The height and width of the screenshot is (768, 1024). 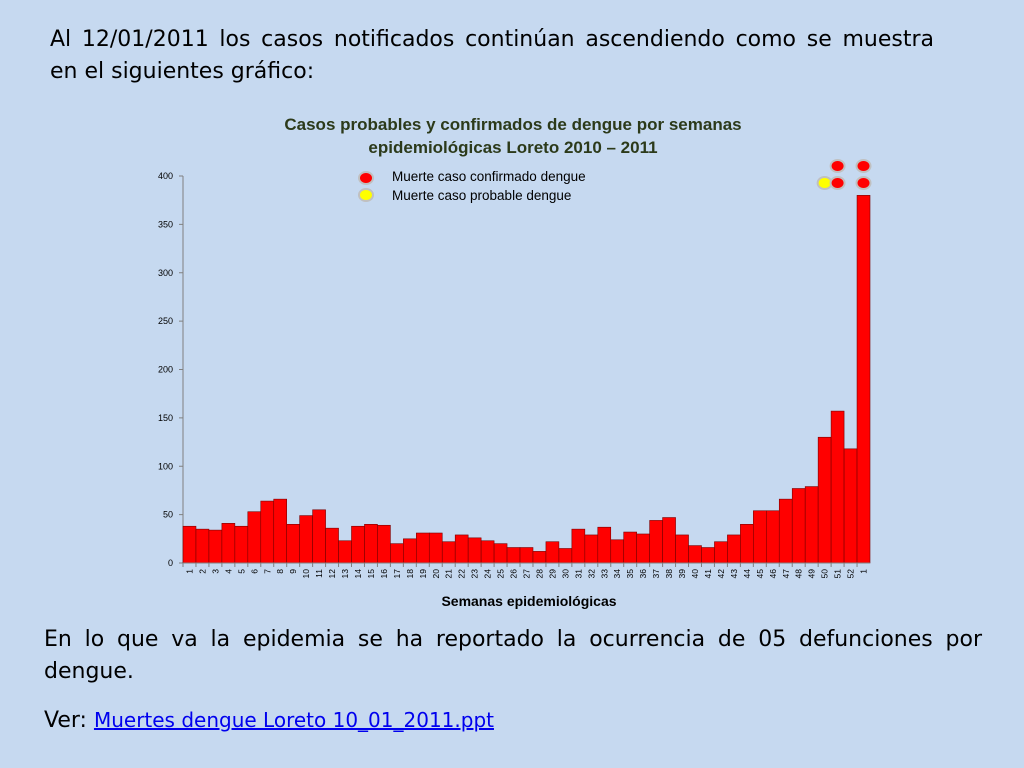 What do you see at coordinates (656, 574) in the screenshot?
I see `x-tick-label: 37` at bounding box center [656, 574].